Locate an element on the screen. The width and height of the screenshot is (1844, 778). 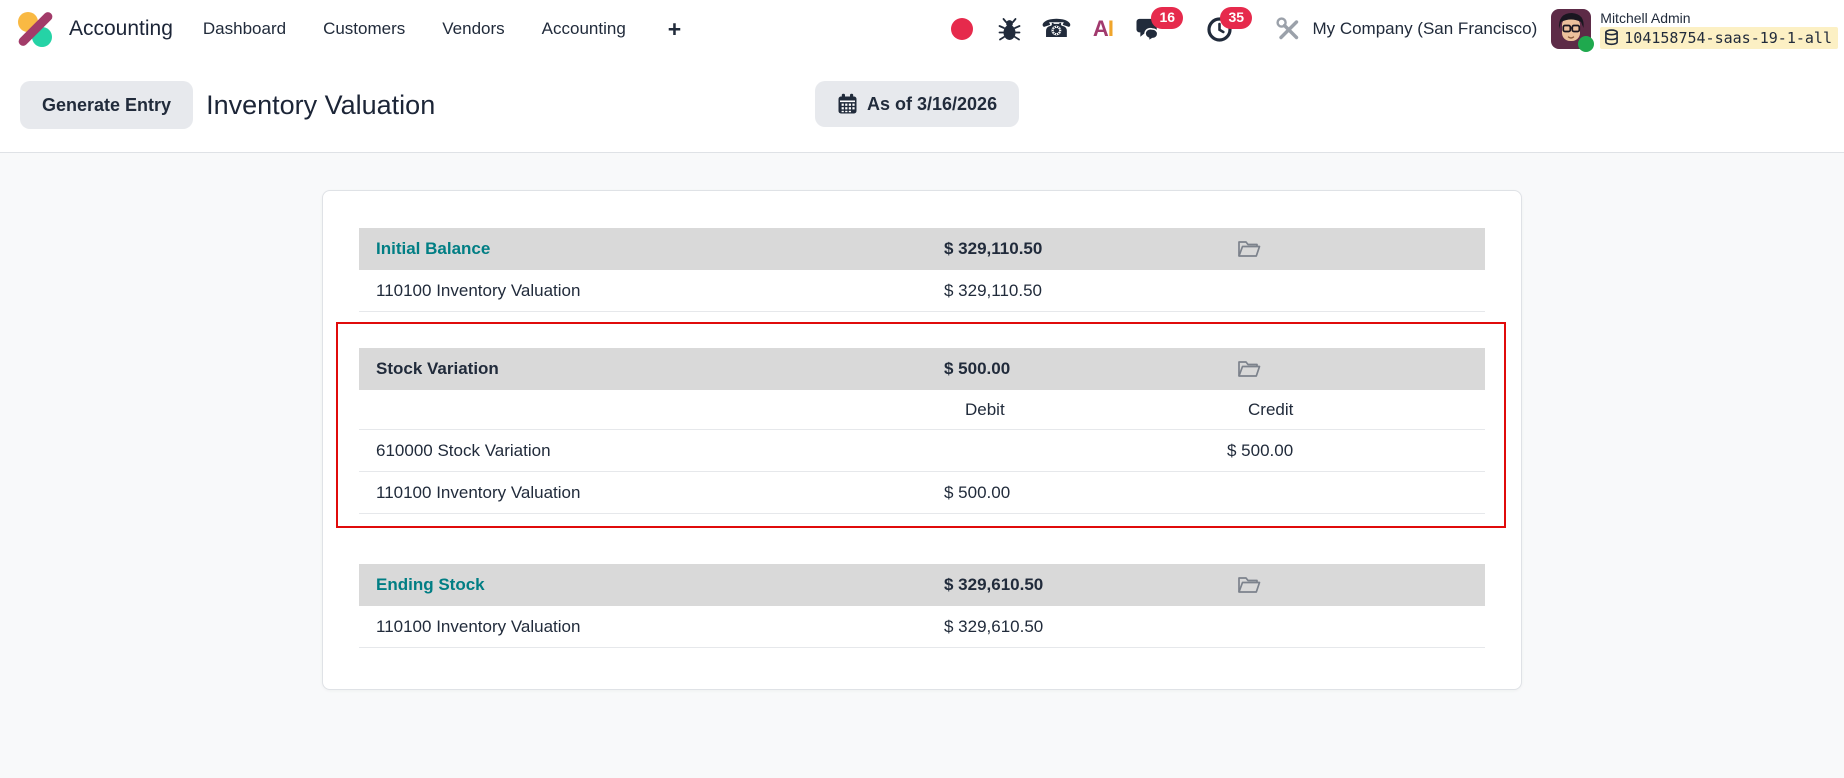
odoo-logo-icon is located at coordinates (35, 29).